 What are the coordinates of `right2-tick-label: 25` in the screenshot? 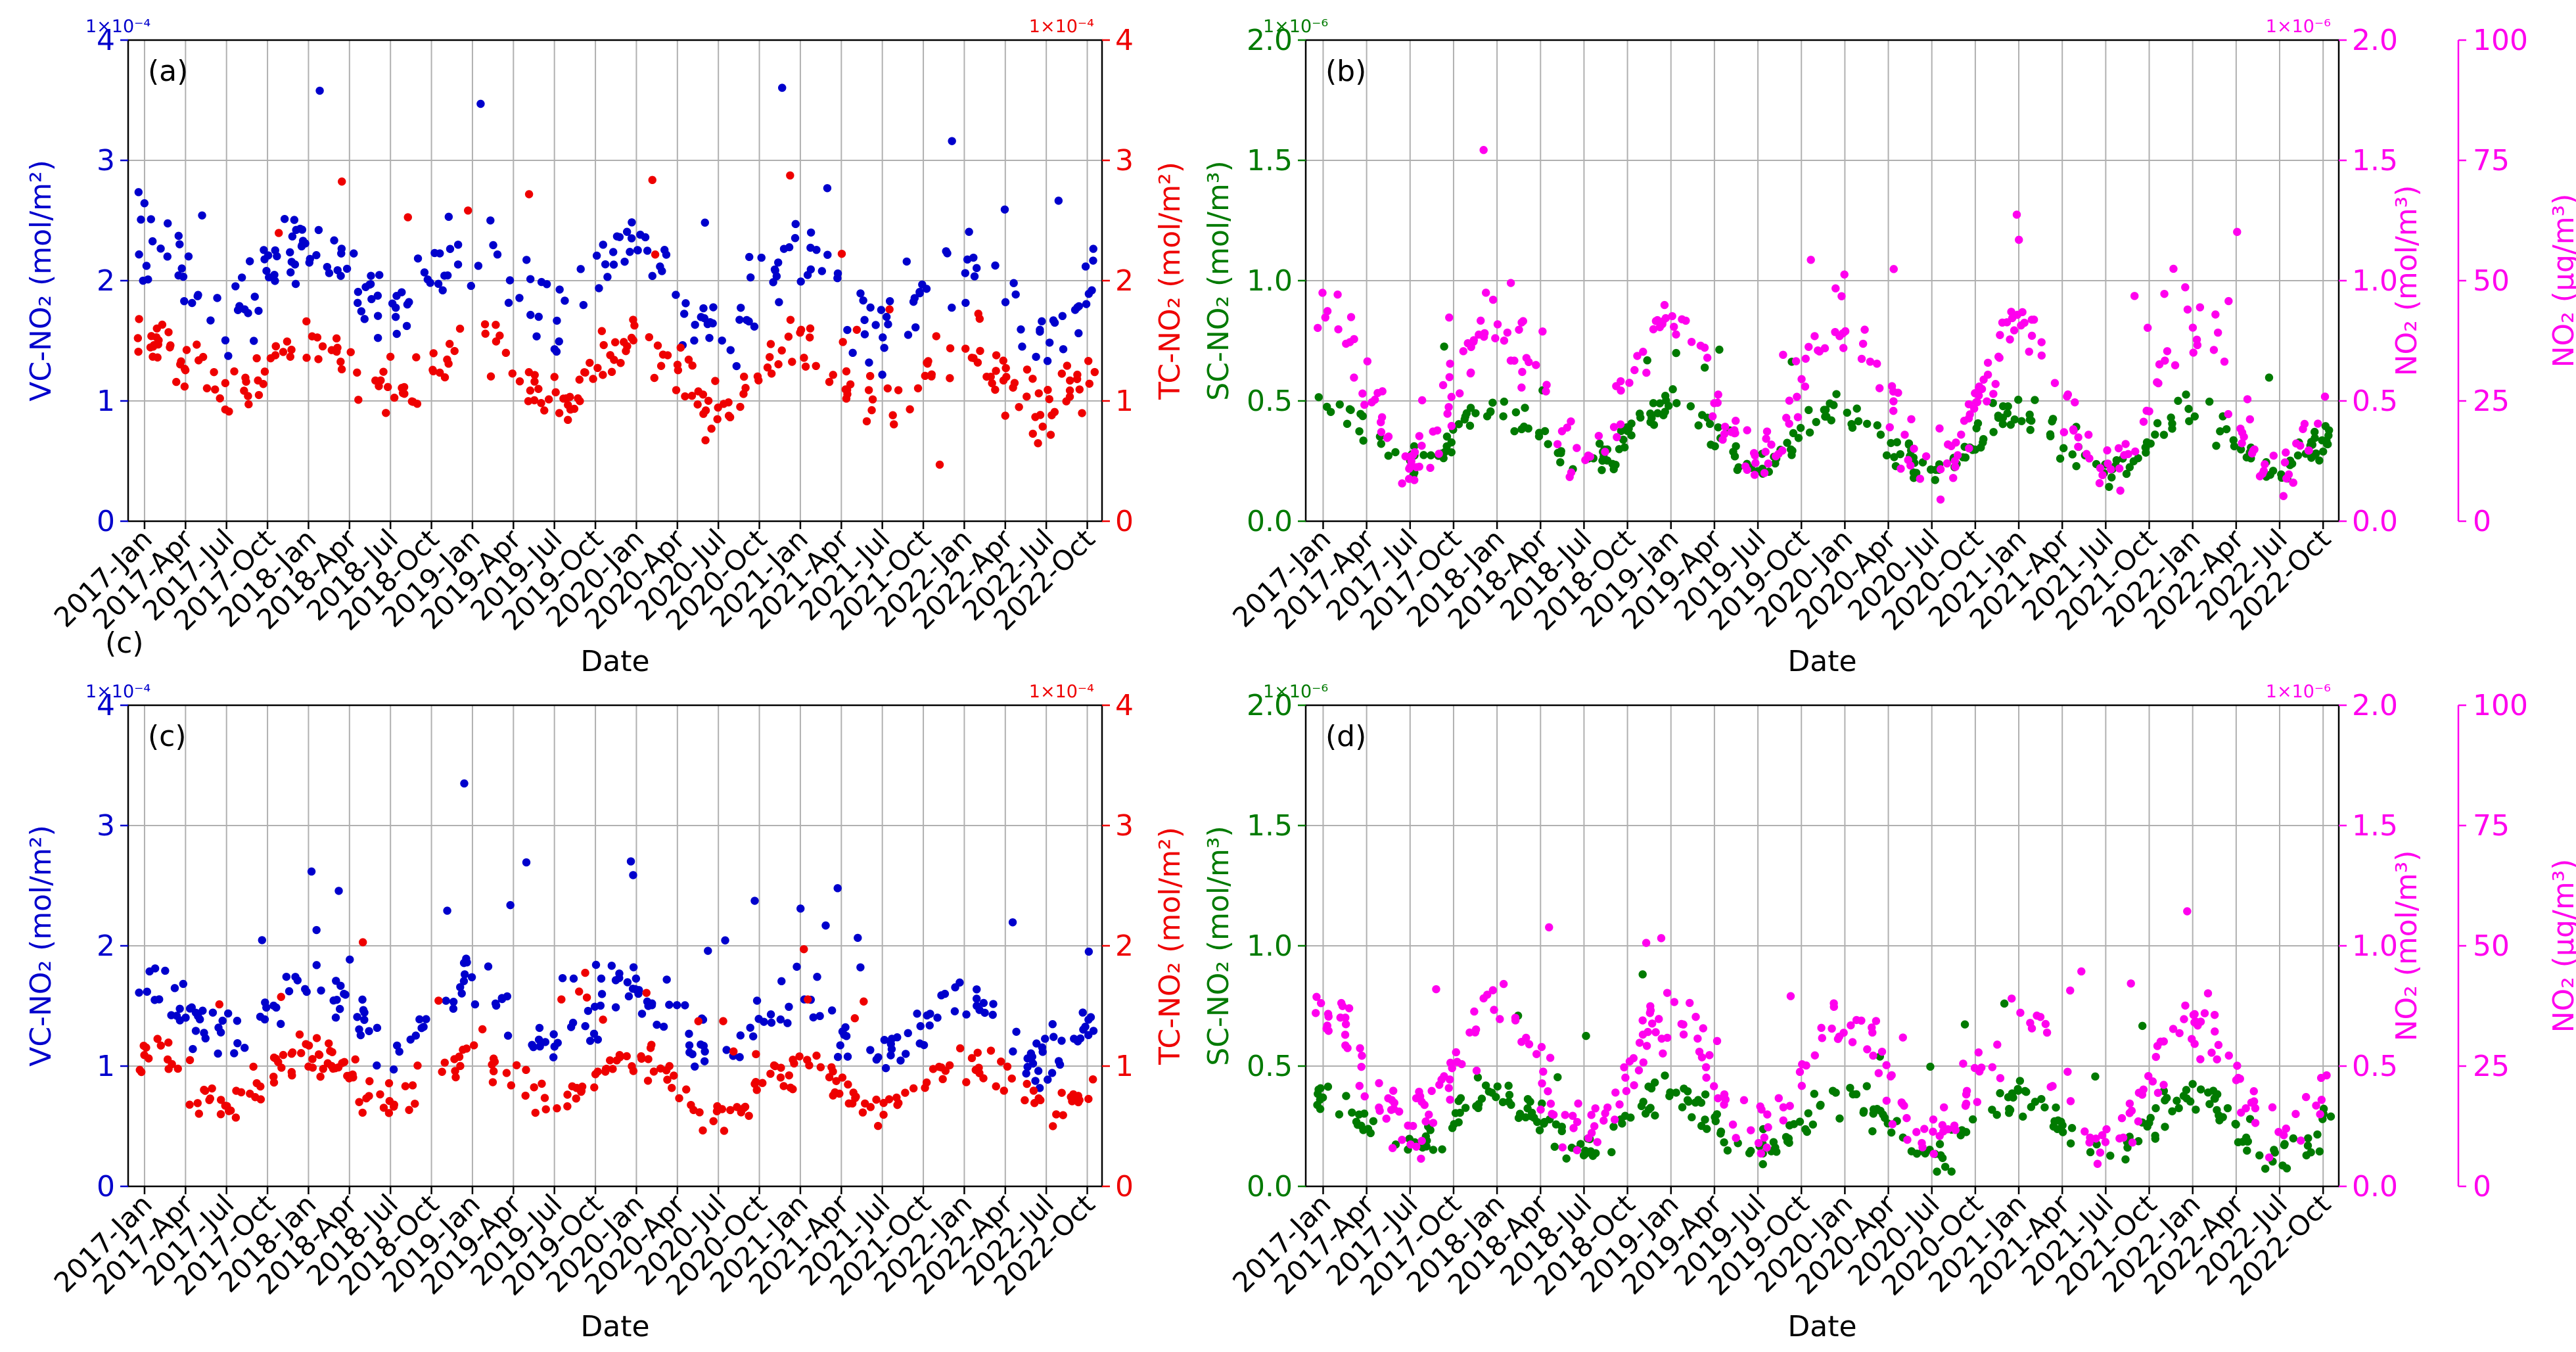 It's located at (2491, 401).